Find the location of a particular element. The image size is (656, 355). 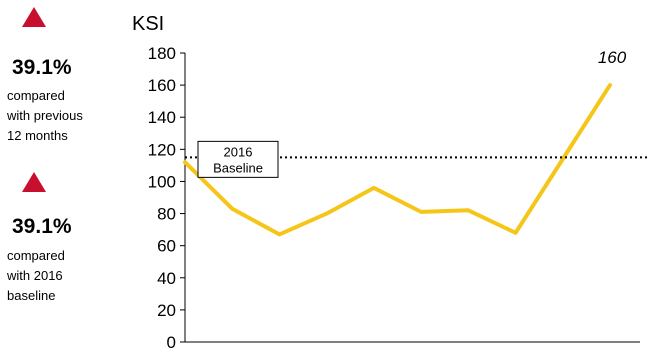

labels-layer: 160 is located at coordinates (612, 57).